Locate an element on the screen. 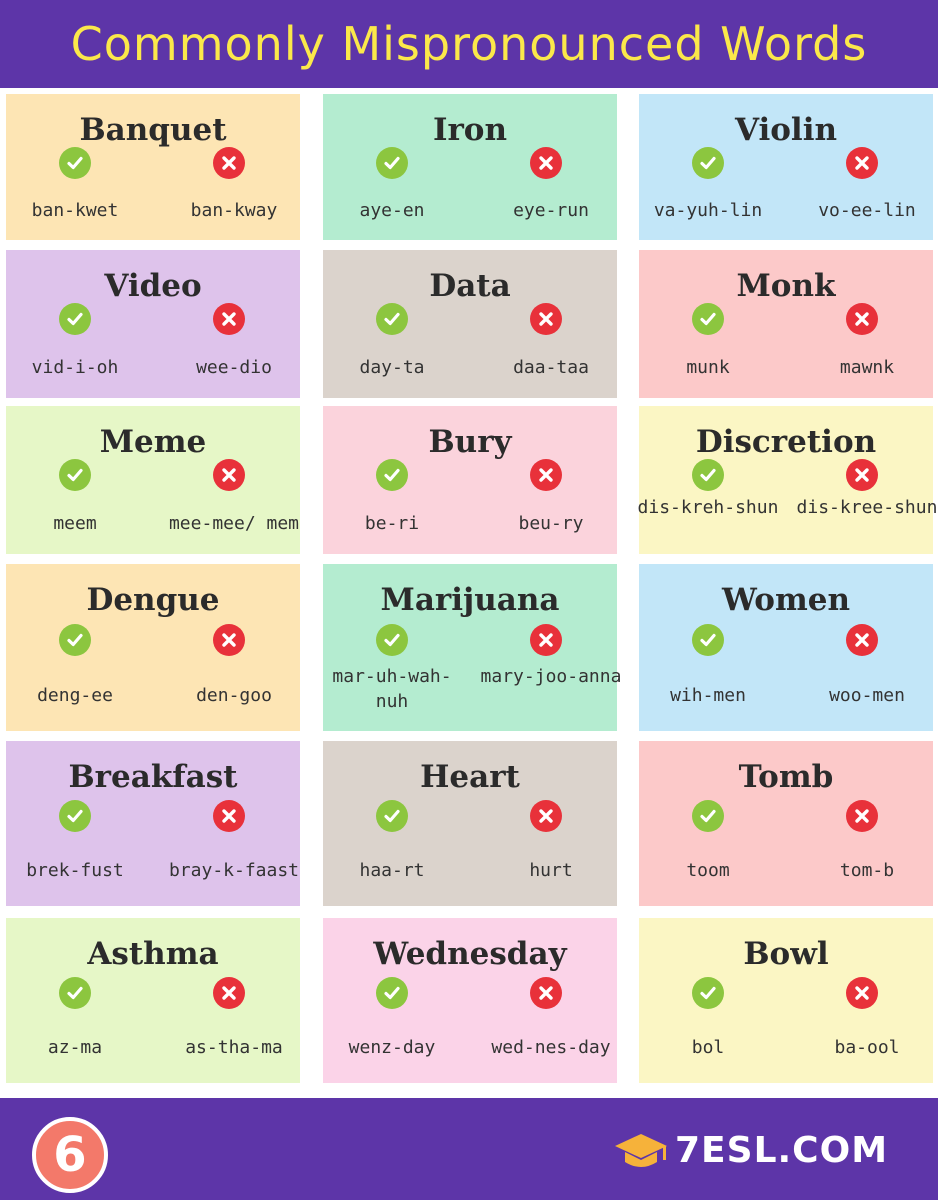  word-card: Banquet ban-kwet ban-kway is located at coordinates (153, 167).